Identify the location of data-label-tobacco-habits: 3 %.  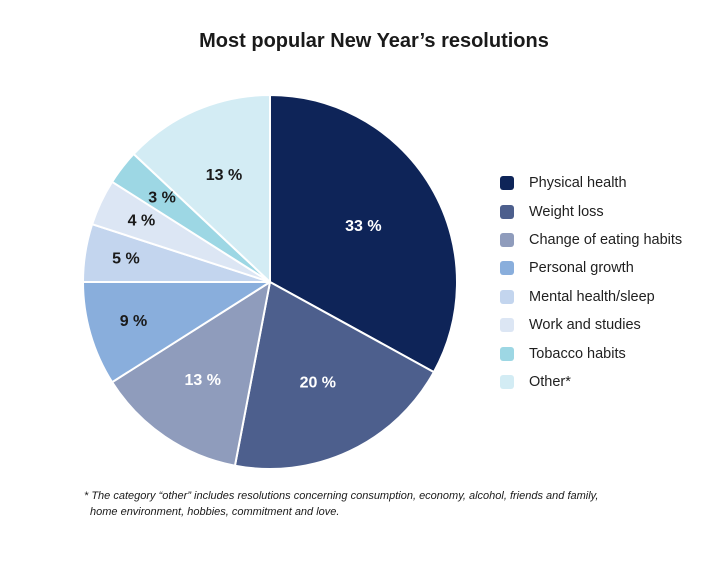
(162, 198).